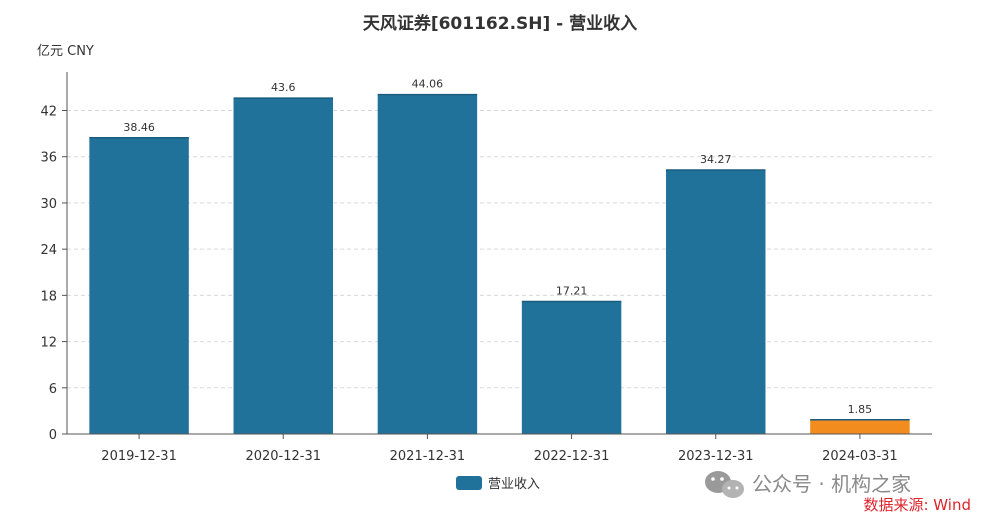 This screenshot has height=522, width=1000. I want to click on watermark: 公众号 · 机构之家, so click(808, 484).